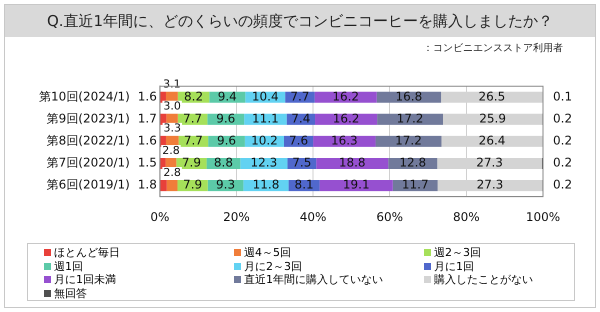  What do you see at coordinates (298, 141) in the screenshot?
I see `data-label: 7.6` at bounding box center [298, 141].